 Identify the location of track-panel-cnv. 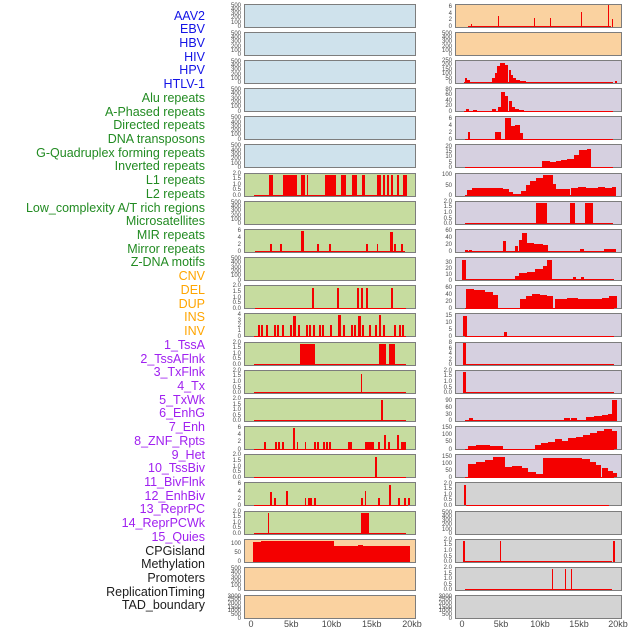
(330, 550).